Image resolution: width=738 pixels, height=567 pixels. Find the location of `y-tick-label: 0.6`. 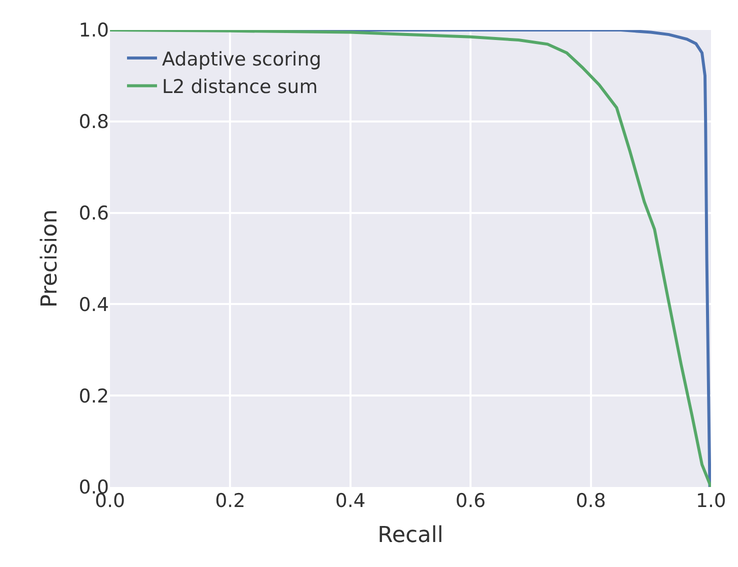

y-tick-label: 0.6 is located at coordinates (93, 213).